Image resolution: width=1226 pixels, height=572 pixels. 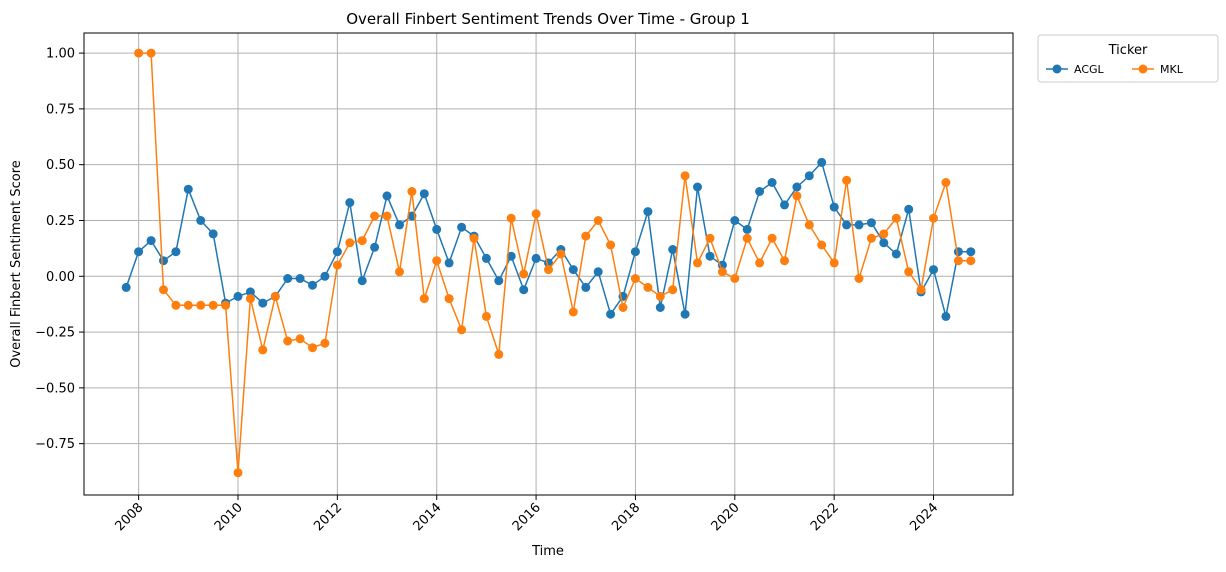 I want to click on y-tick-label: 0.25, so click(x=60, y=221).